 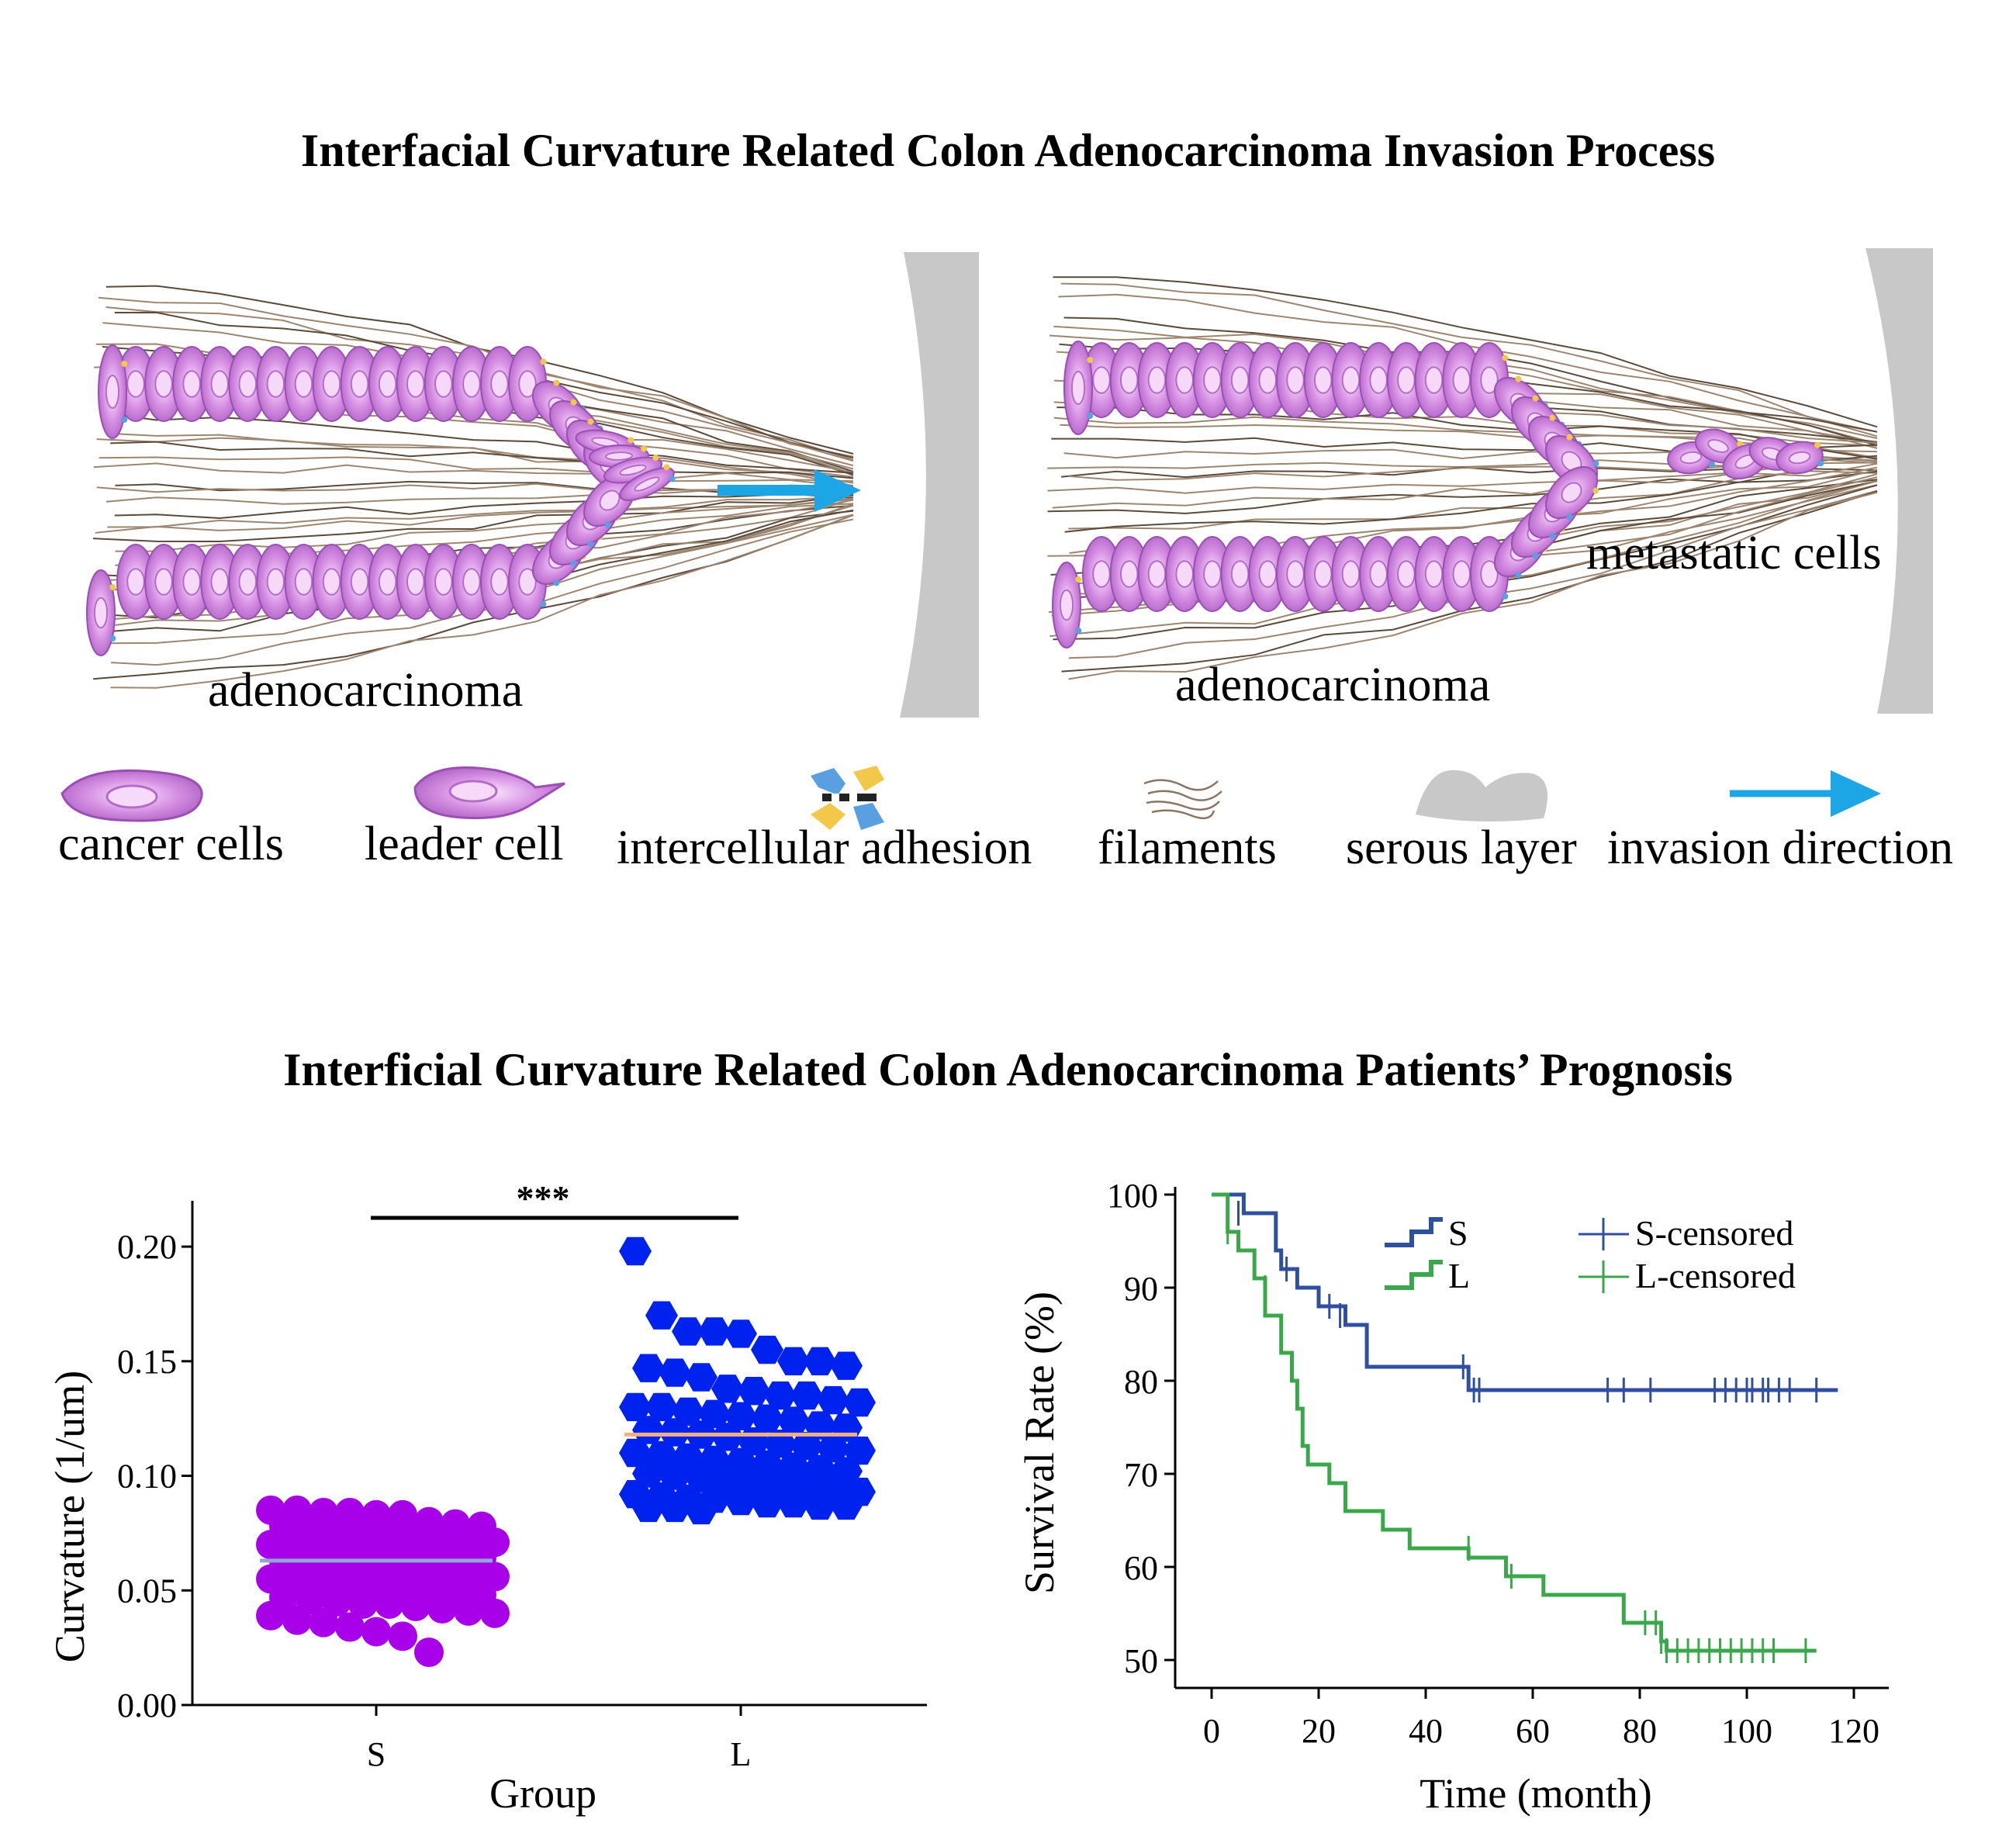 I want to click on significance-marker: ***, so click(x=543, y=1198).